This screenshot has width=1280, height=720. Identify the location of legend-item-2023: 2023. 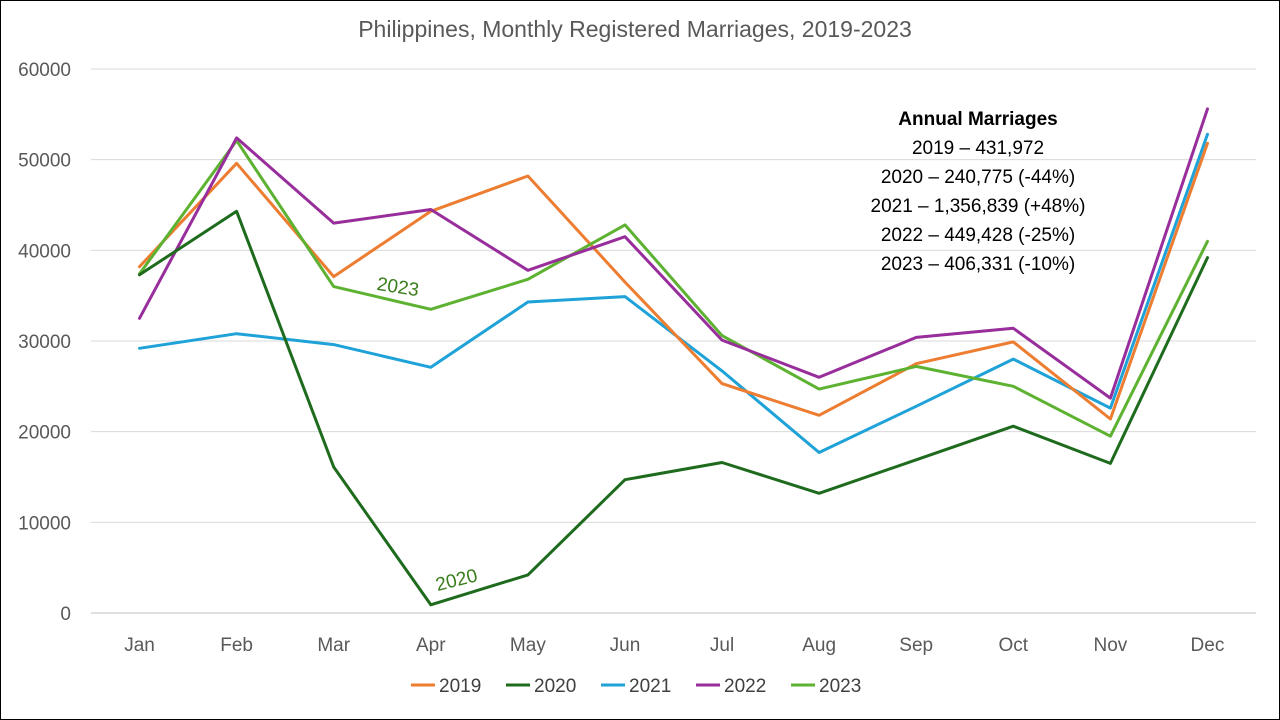
(826, 686).